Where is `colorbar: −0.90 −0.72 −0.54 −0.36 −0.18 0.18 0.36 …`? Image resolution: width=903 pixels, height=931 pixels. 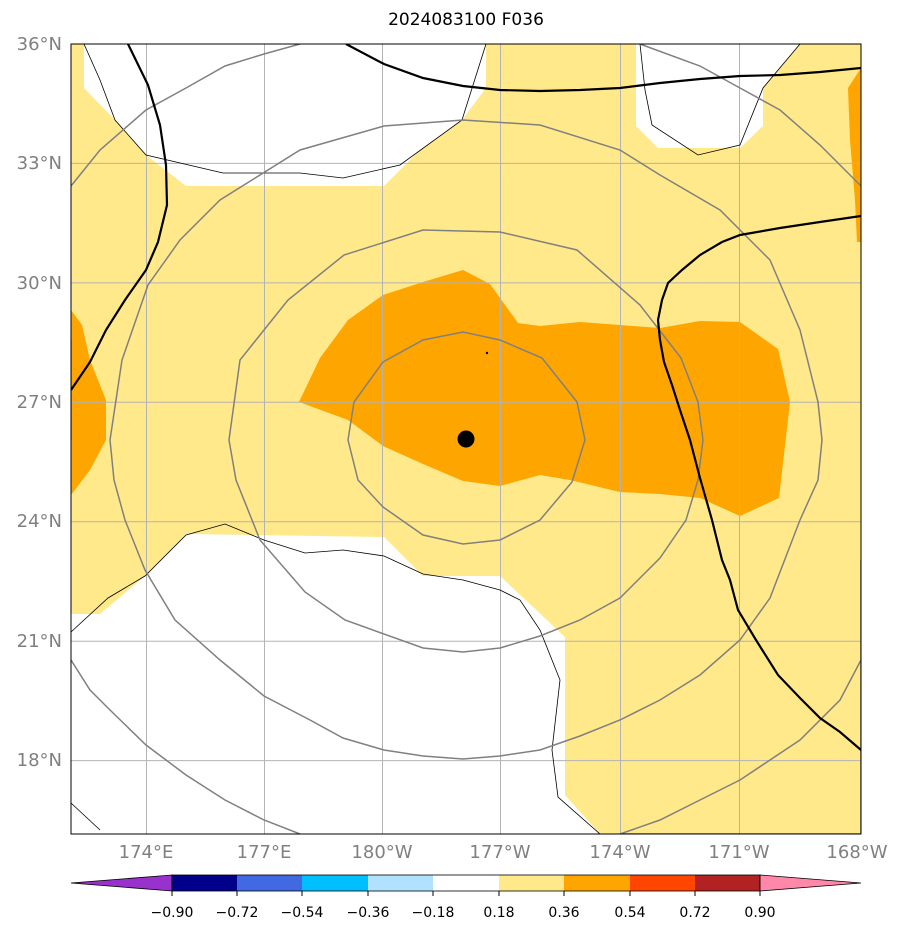 colorbar: −0.90 −0.72 −0.54 −0.36 −0.18 0.18 0.36 … is located at coordinates (466, 897).